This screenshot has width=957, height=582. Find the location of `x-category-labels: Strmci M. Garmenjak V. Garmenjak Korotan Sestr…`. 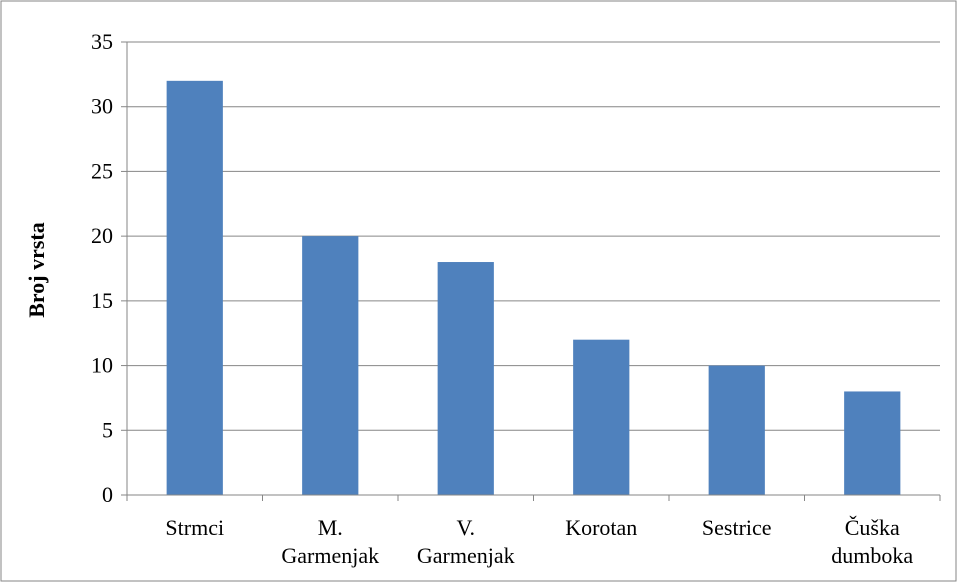

x-category-labels: Strmci M. Garmenjak V. Garmenjak Korotan Sestr… is located at coordinates (539, 541).